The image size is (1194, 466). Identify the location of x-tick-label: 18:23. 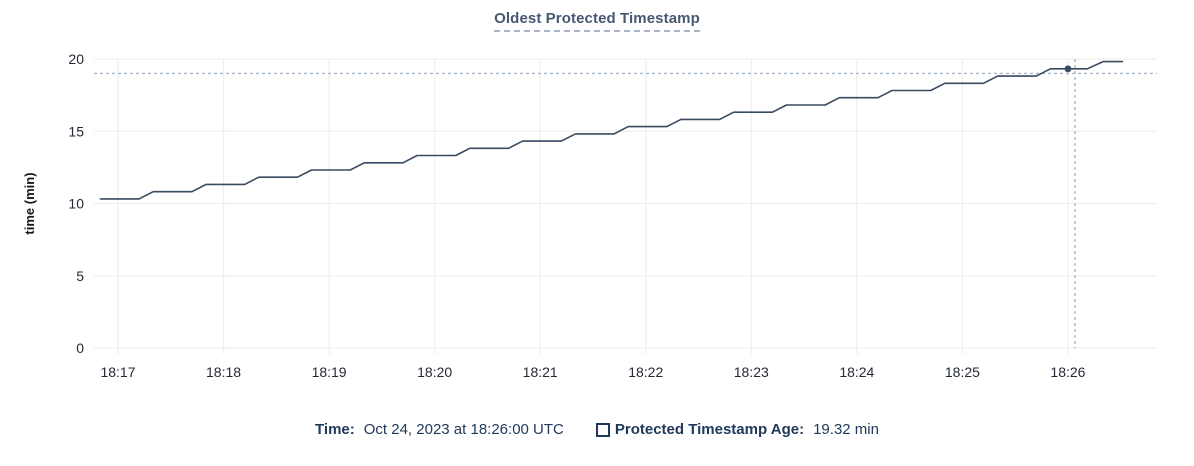
(751, 372).